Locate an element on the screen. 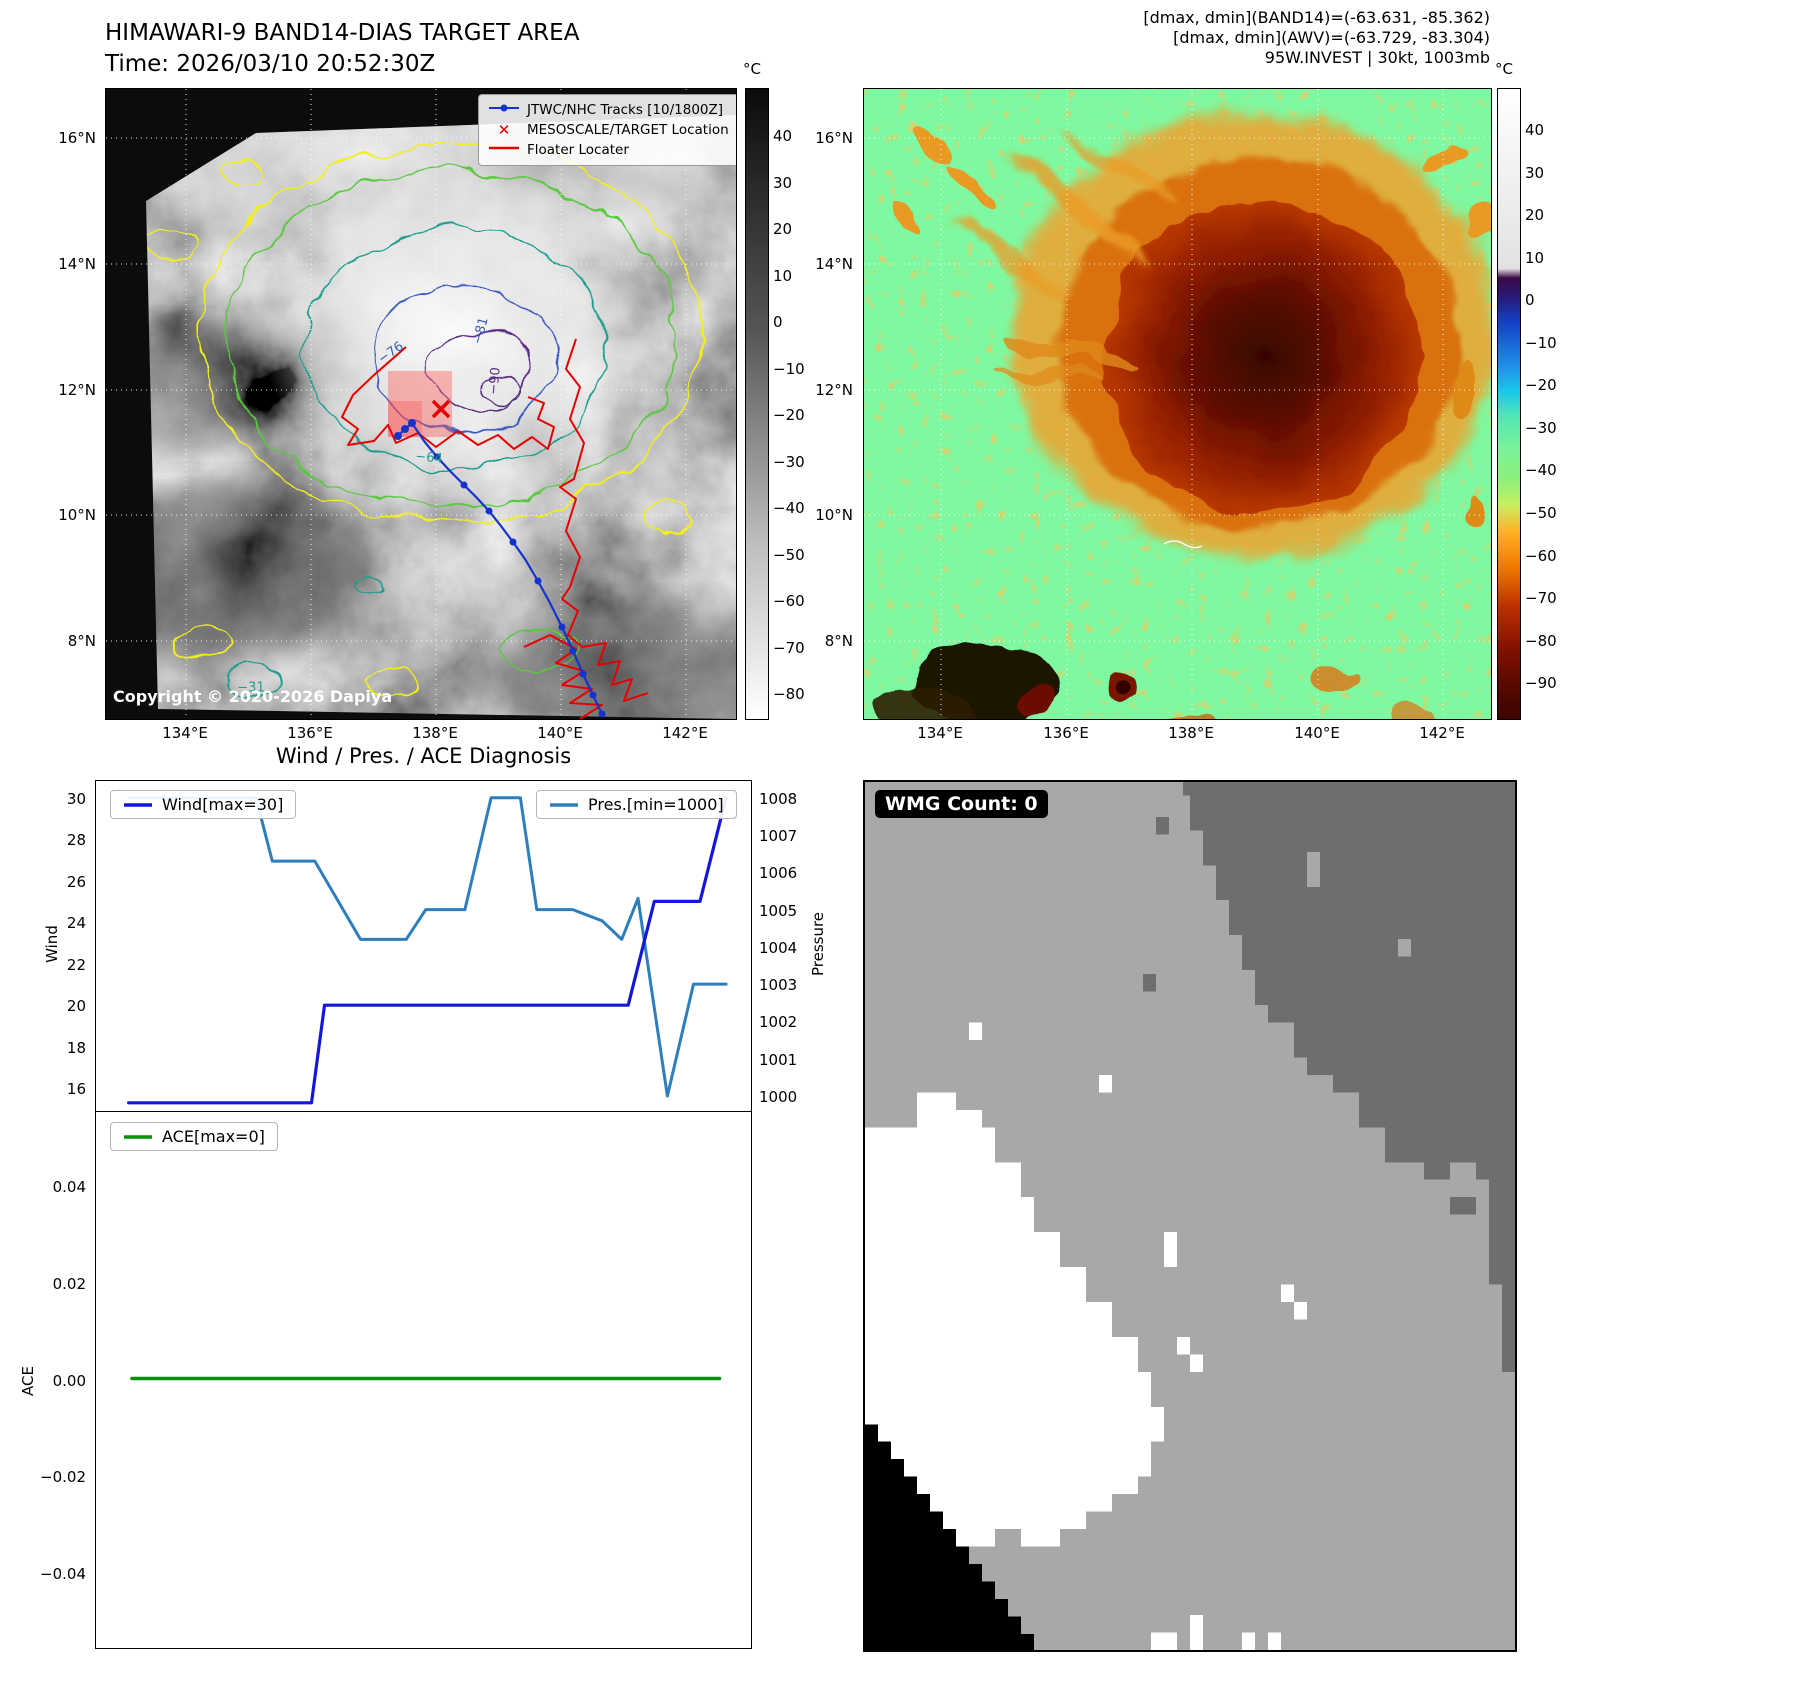  band14-colorbar-unit: °C is located at coordinates (752, 69).